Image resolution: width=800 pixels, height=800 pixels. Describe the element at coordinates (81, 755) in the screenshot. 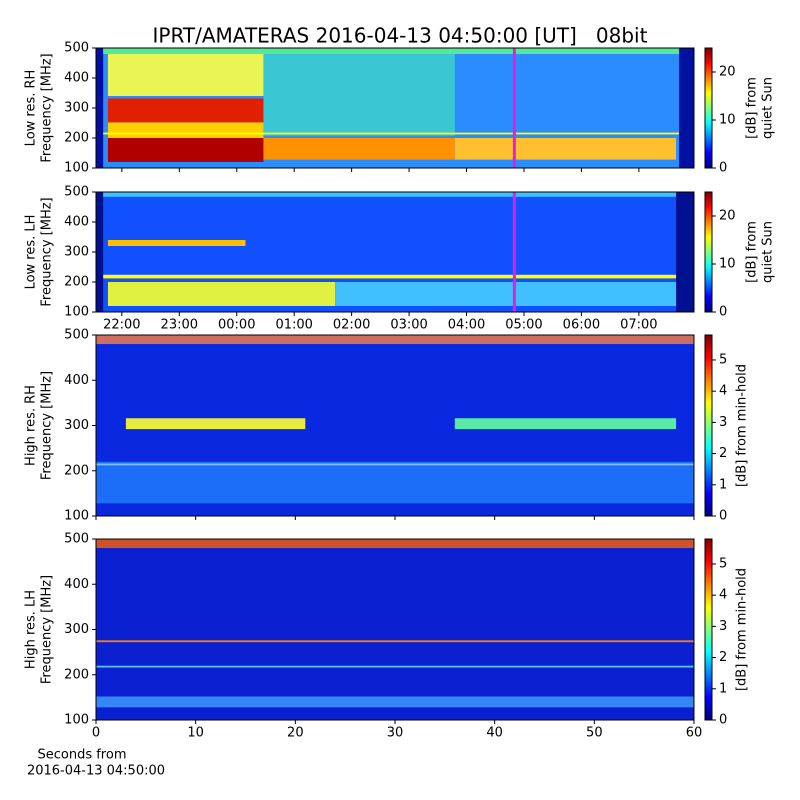

I see `x-axis-label: Seconds from` at that location.